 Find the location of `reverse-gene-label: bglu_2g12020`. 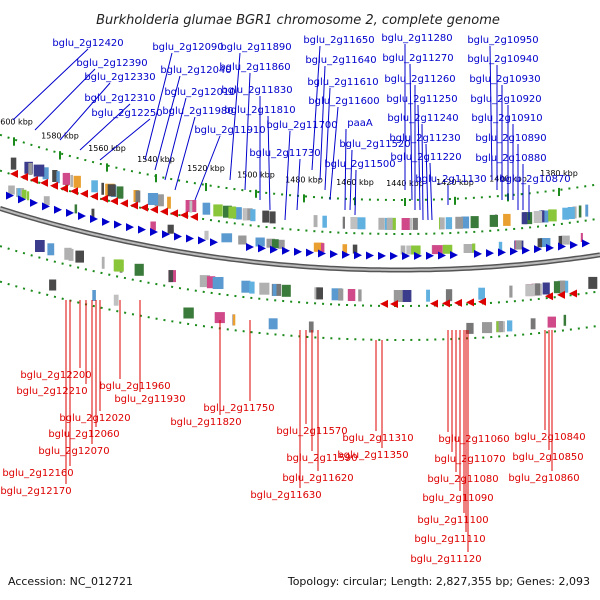

reverse-gene-label: bglu_2g12020 is located at coordinates (94, 418).